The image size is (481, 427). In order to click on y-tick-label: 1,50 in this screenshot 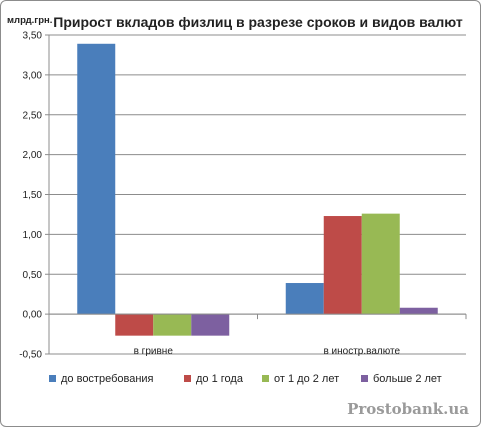, I will do `click(33, 195)`.